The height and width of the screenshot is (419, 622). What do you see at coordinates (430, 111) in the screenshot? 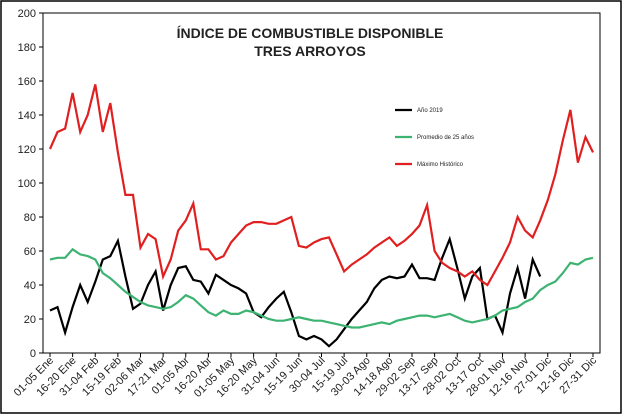
I see `legend-label: Año 2019` at bounding box center [430, 111].